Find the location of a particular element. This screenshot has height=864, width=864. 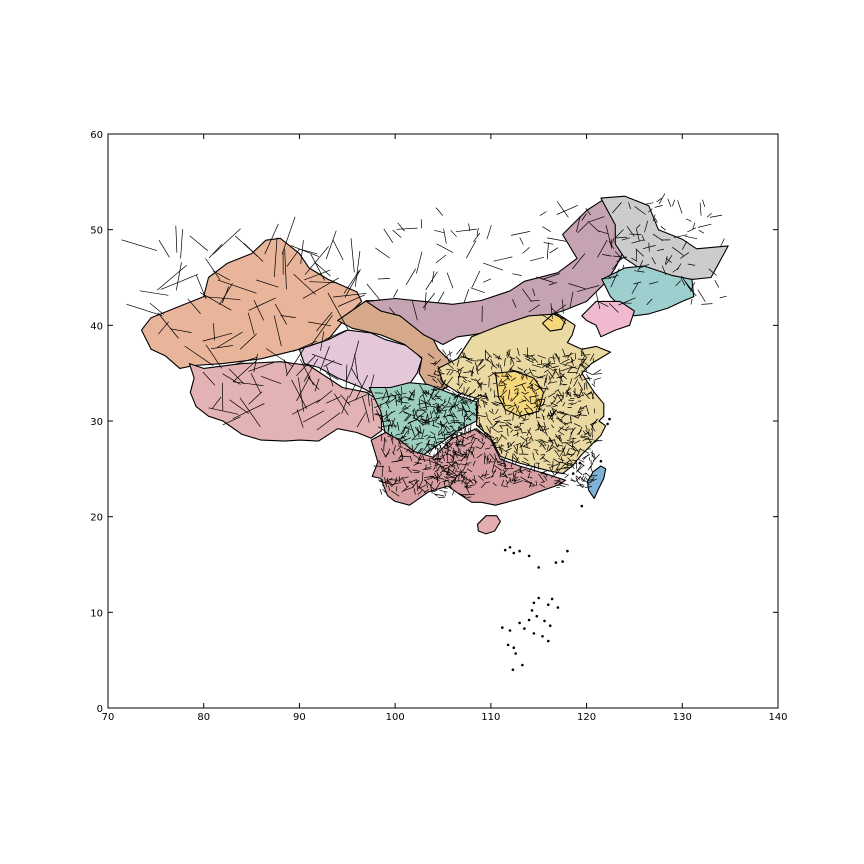

x-tick-label: 70 is located at coordinates (108, 717).